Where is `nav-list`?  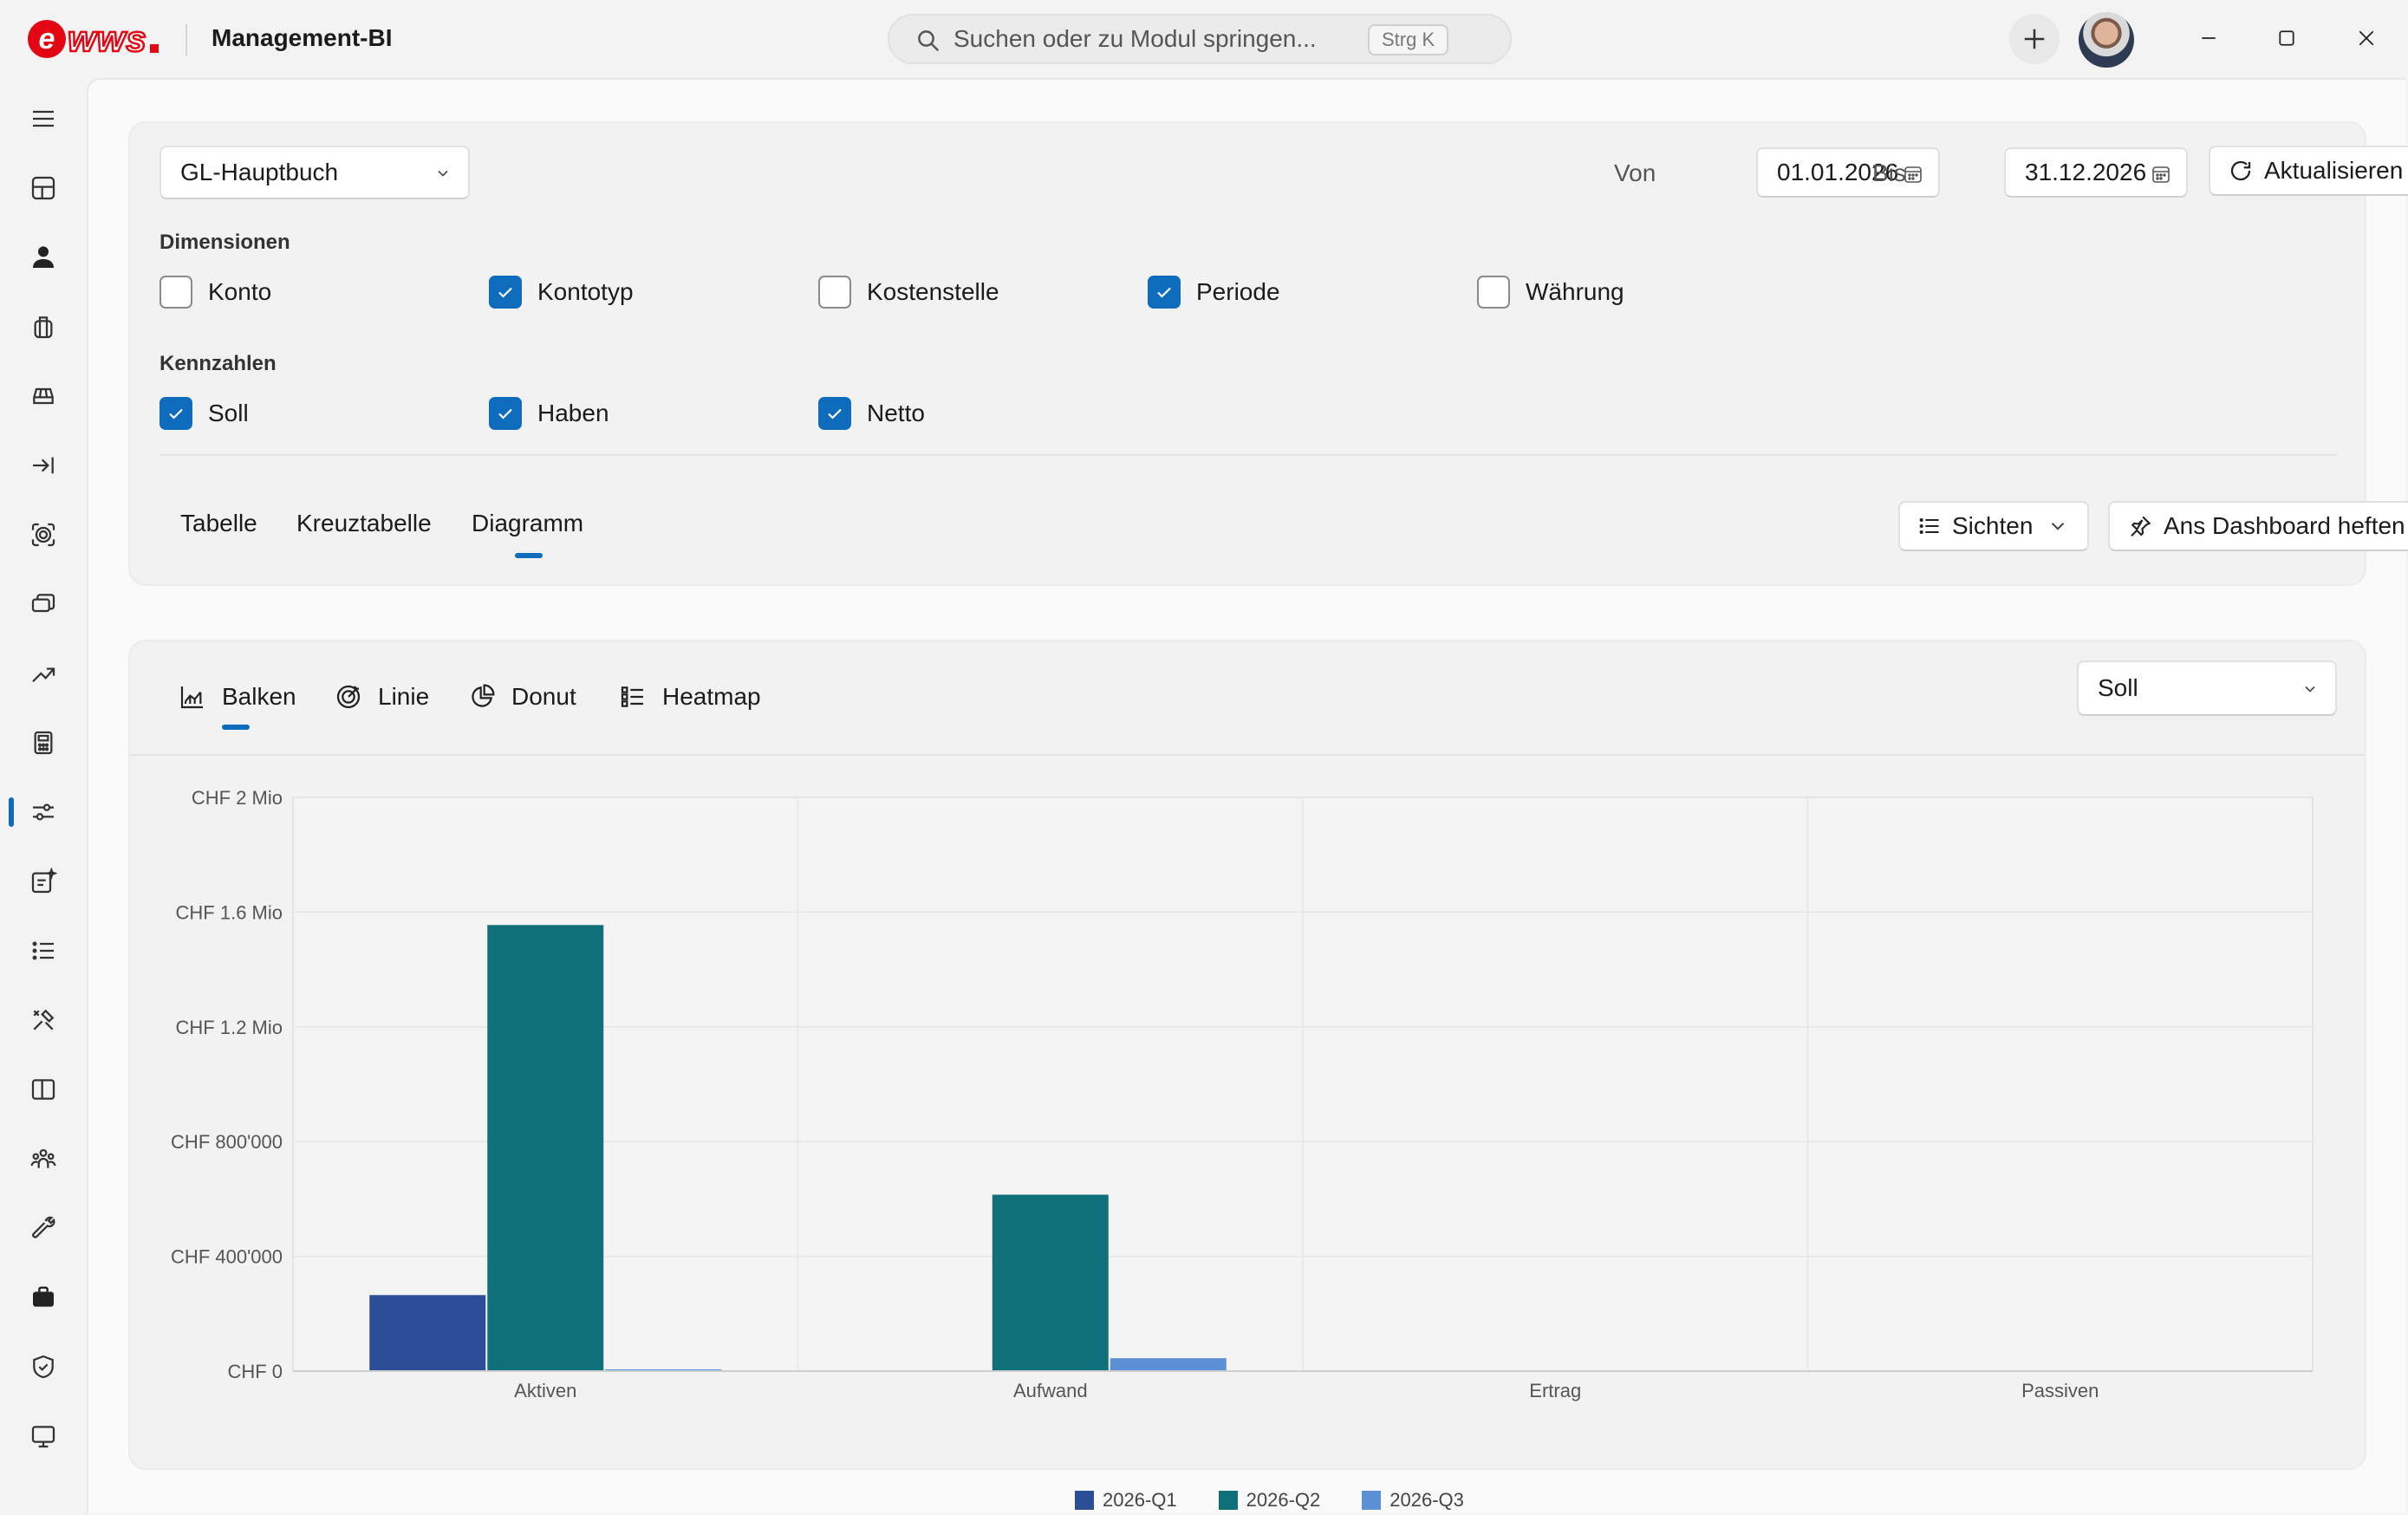
nav-list is located at coordinates (43, 950).